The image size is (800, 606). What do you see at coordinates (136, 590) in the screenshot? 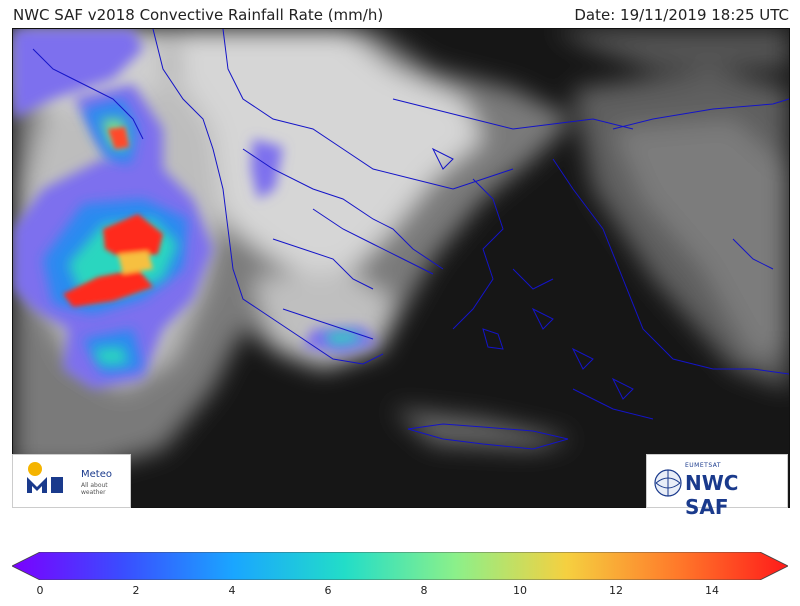
I see `colorbar-tick-label: 2` at bounding box center [136, 590].